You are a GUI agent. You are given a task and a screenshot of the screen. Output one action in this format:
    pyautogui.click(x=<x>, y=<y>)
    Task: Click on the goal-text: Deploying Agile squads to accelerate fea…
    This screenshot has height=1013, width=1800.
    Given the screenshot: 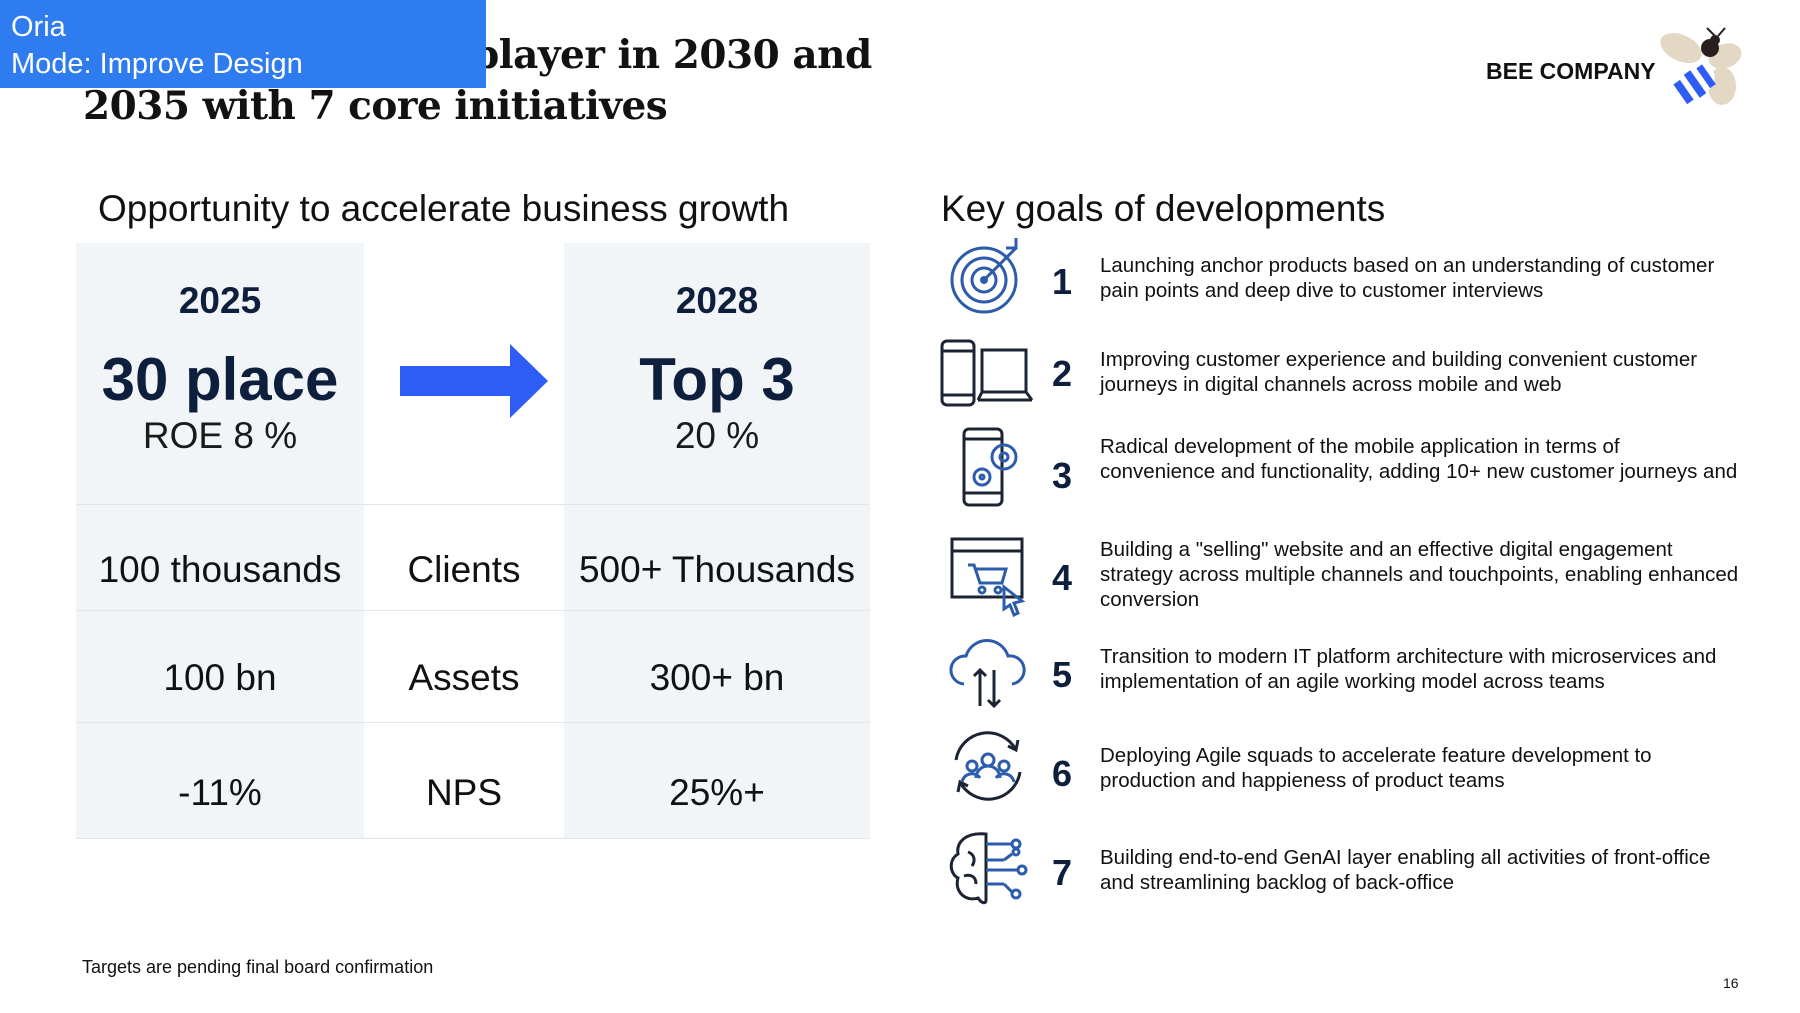 What is the action you would take?
    pyautogui.click(x=1376, y=768)
    